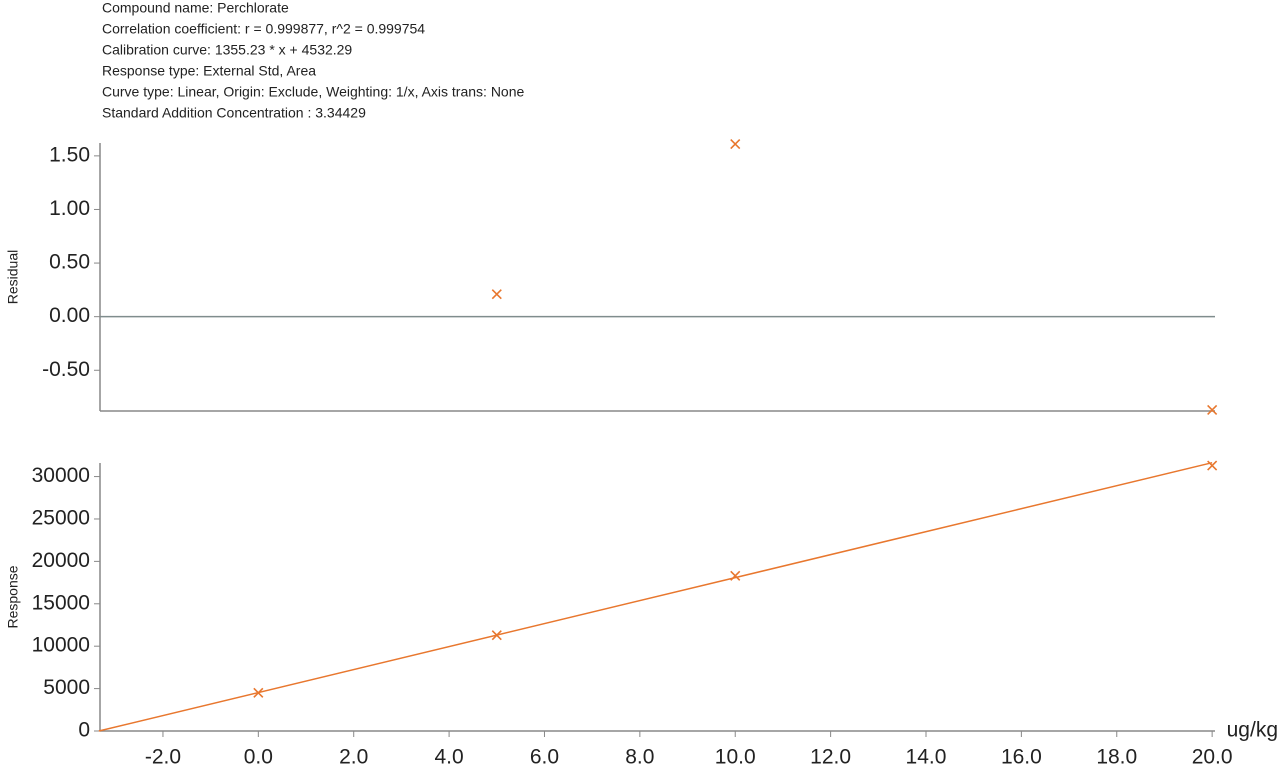 The height and width of the screenshot is (782, 1280). I want to click on y-tick-label: 0.50, so click(69, 262).